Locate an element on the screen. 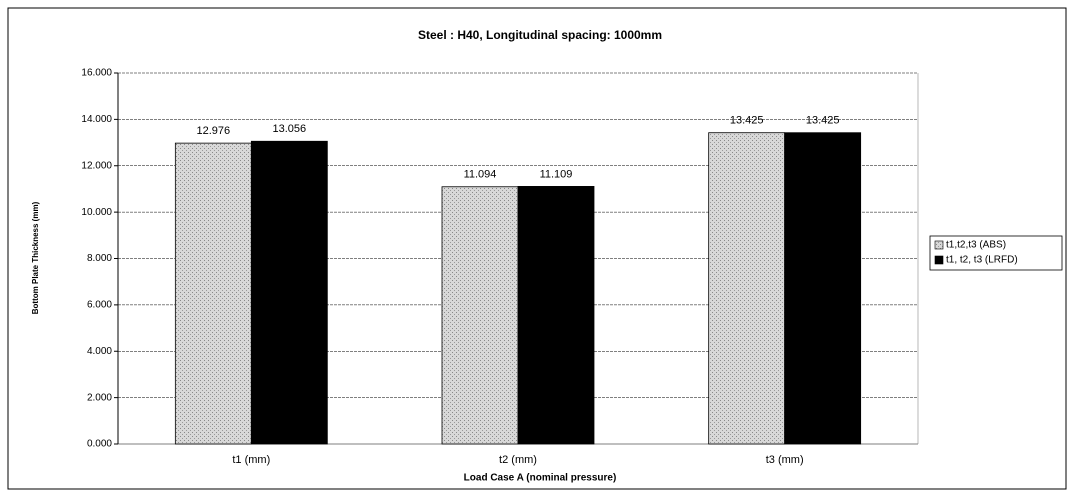  x-tick-label: t2 (mm) is located at coordinates (518, 460).